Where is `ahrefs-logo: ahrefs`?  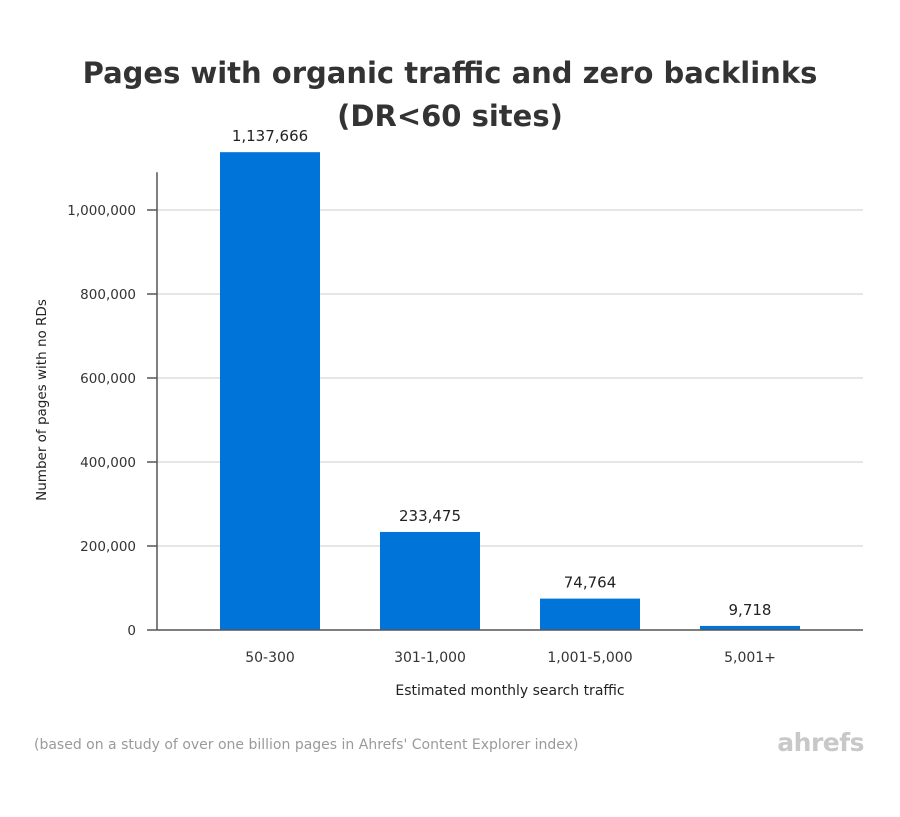 ahrefs-logo: ahrefs is located at coordinates (820, 742).